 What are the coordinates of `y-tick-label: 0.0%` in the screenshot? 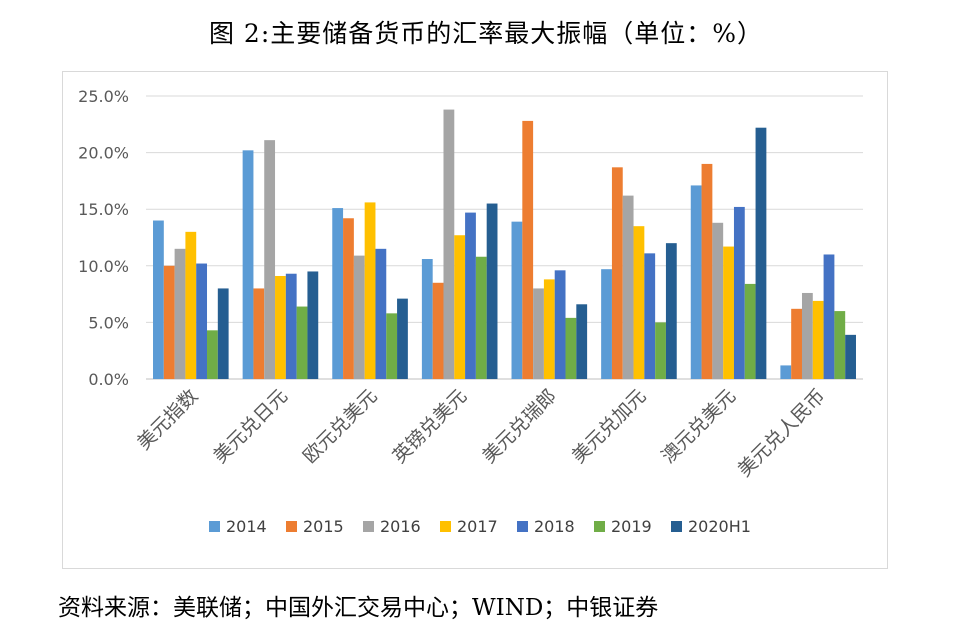 It's located at (108, 379).